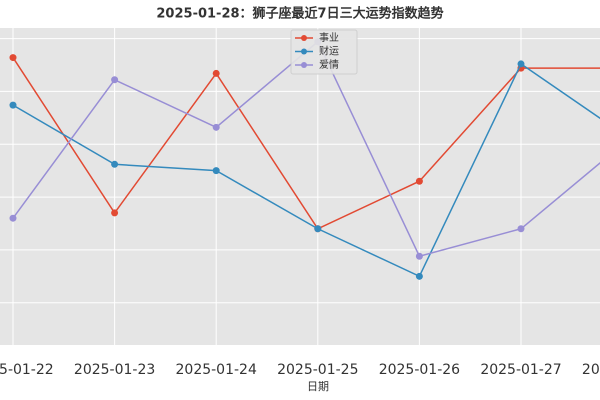 This screenshot has width=600, height=400. I want to click on chart-title: 2025-01-28：狮子座最近7日三大运势指数趋势, so click(299, 14).